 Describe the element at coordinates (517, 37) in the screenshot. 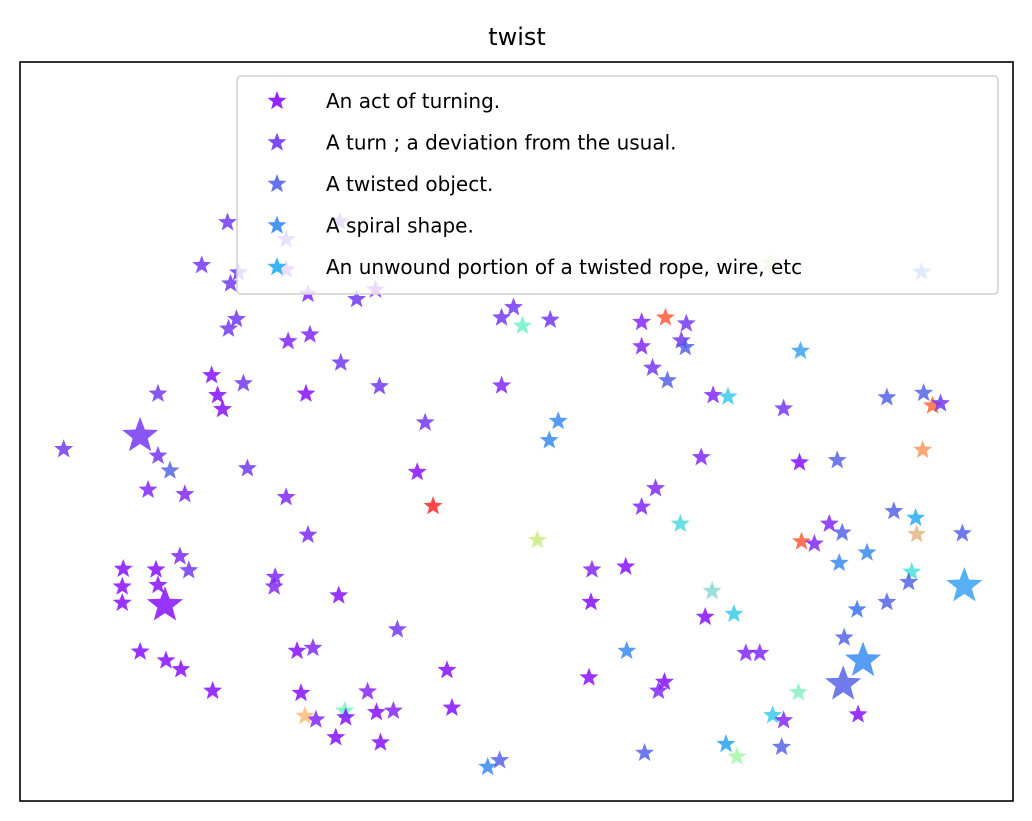

I see `chart-title: twist` at that location.